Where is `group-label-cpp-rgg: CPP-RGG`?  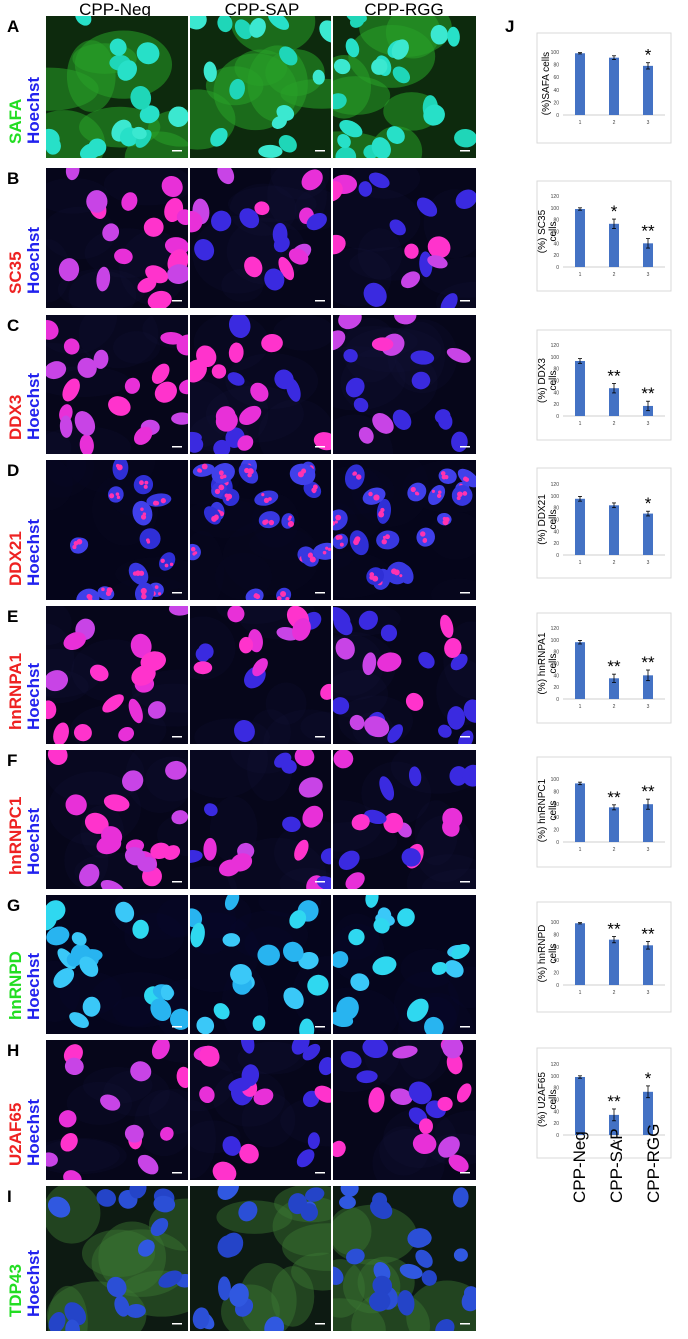 group-label-cpp-rgg: CPP-RGG is located at coordinates (653, 1163).